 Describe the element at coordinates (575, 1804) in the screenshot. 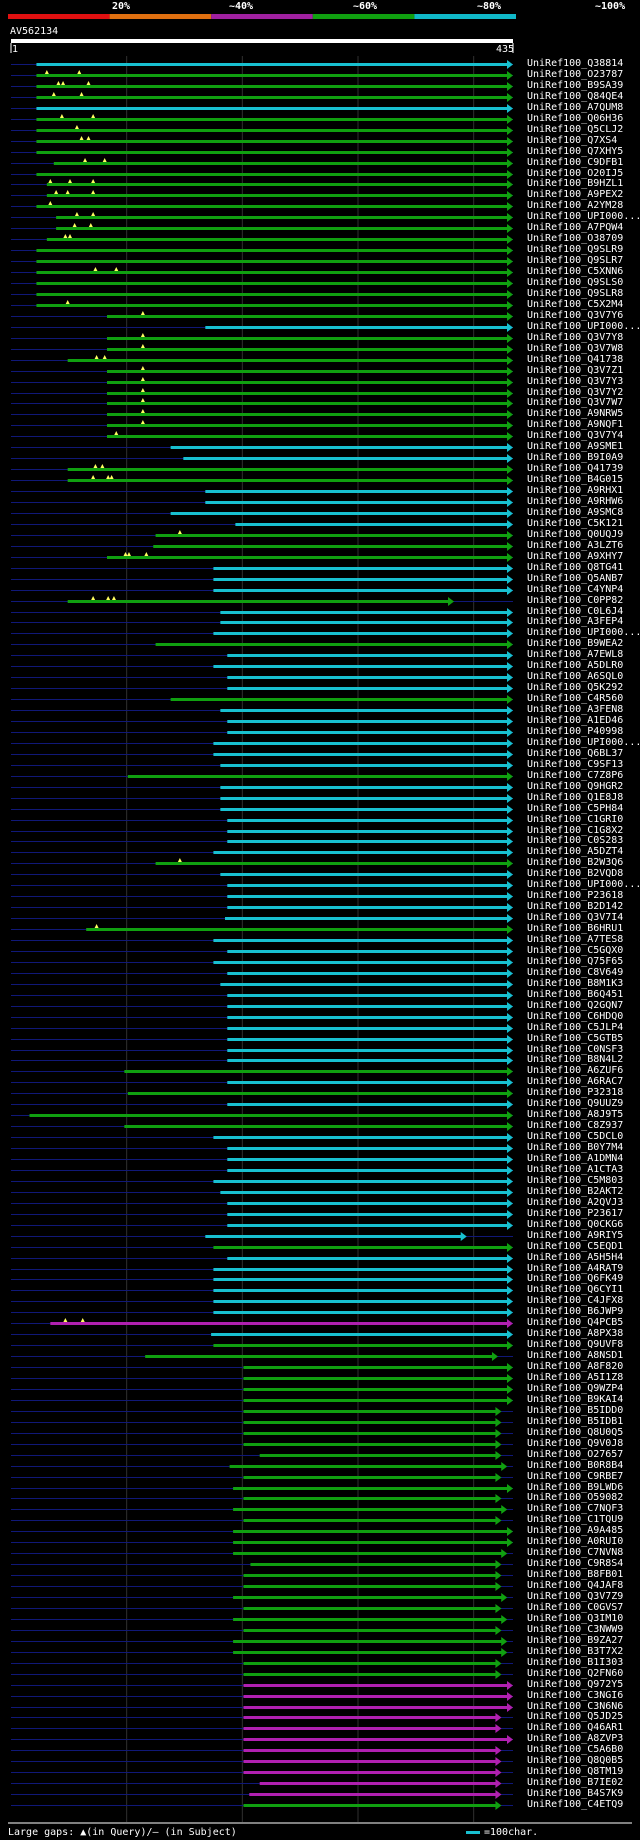

I see `hit-label: UniRef100_C4ETQ9` at that location.